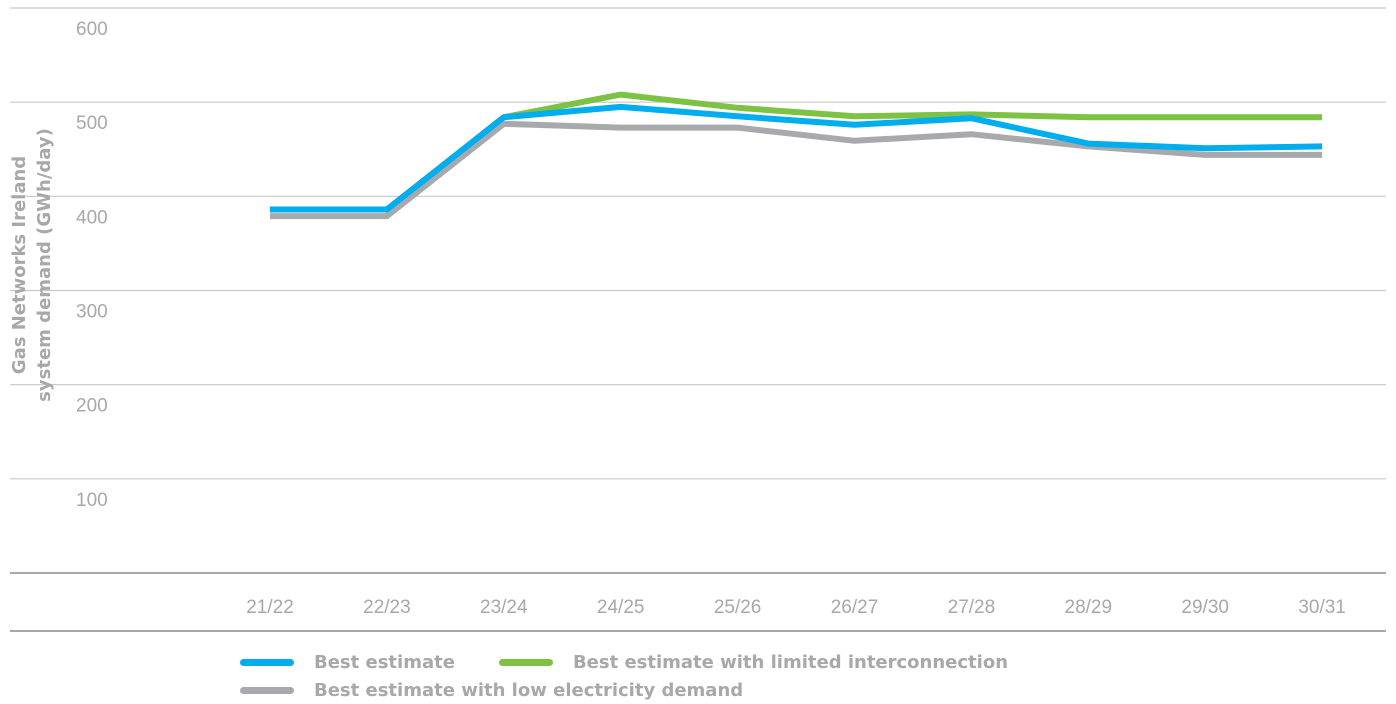 Image resolution: width=1396 pixels, height=704 pixels. What do you see at coordinates (270, 607) in the screenshot?
I see `x-tick-label: 21/22` at bounding box center [270, 607].